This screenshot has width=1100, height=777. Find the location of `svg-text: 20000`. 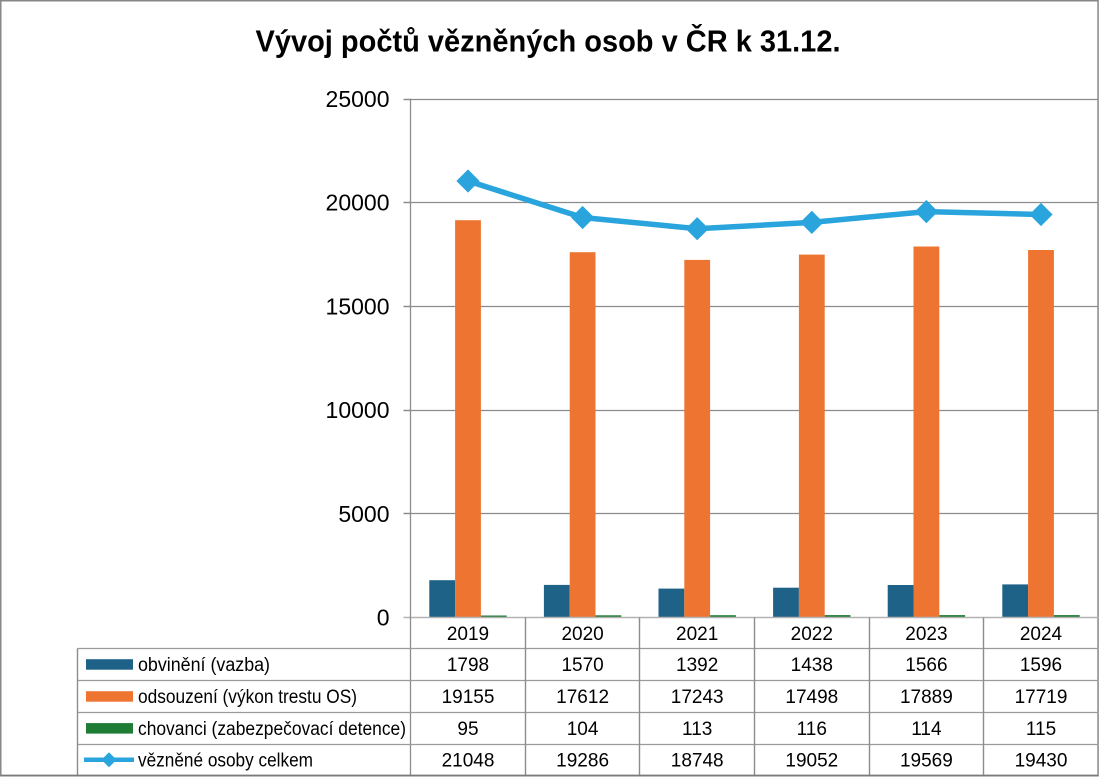

svg-text: 20000 is located at coordinates (358, 203).